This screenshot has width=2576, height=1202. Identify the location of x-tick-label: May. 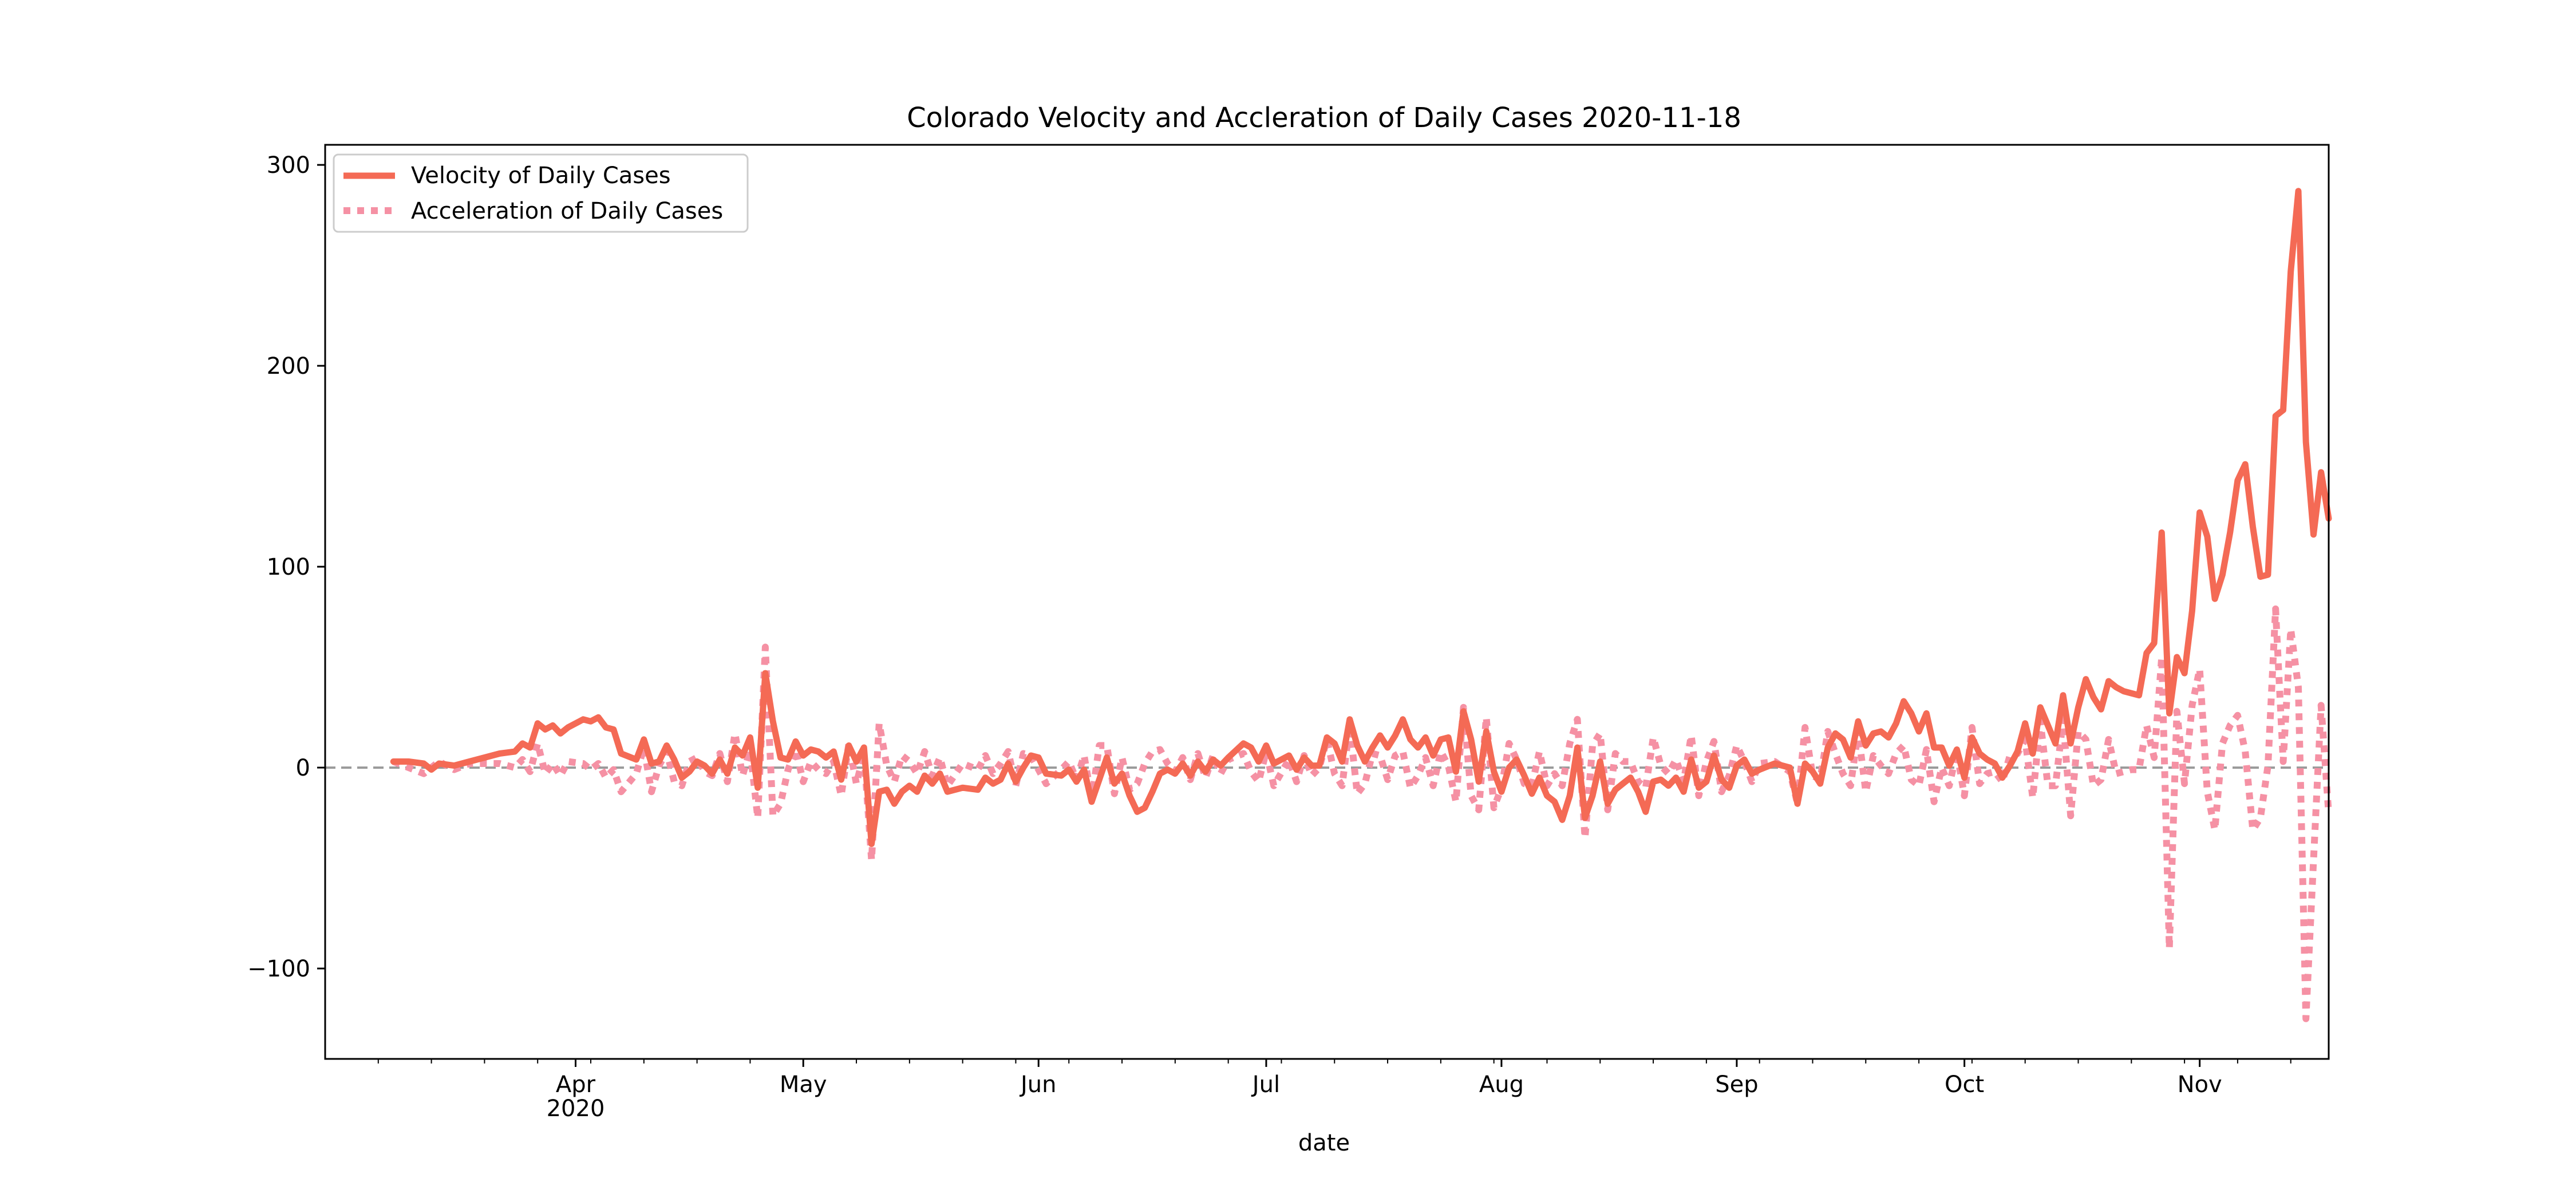
(803, 1085).